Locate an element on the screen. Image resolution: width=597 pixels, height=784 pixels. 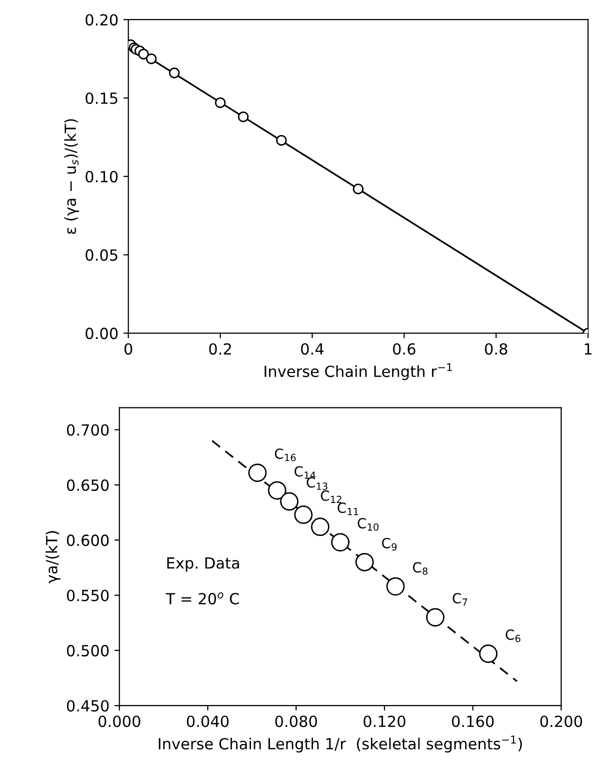
annotation: C$_{6}$ is located at coordinates (513, 635).